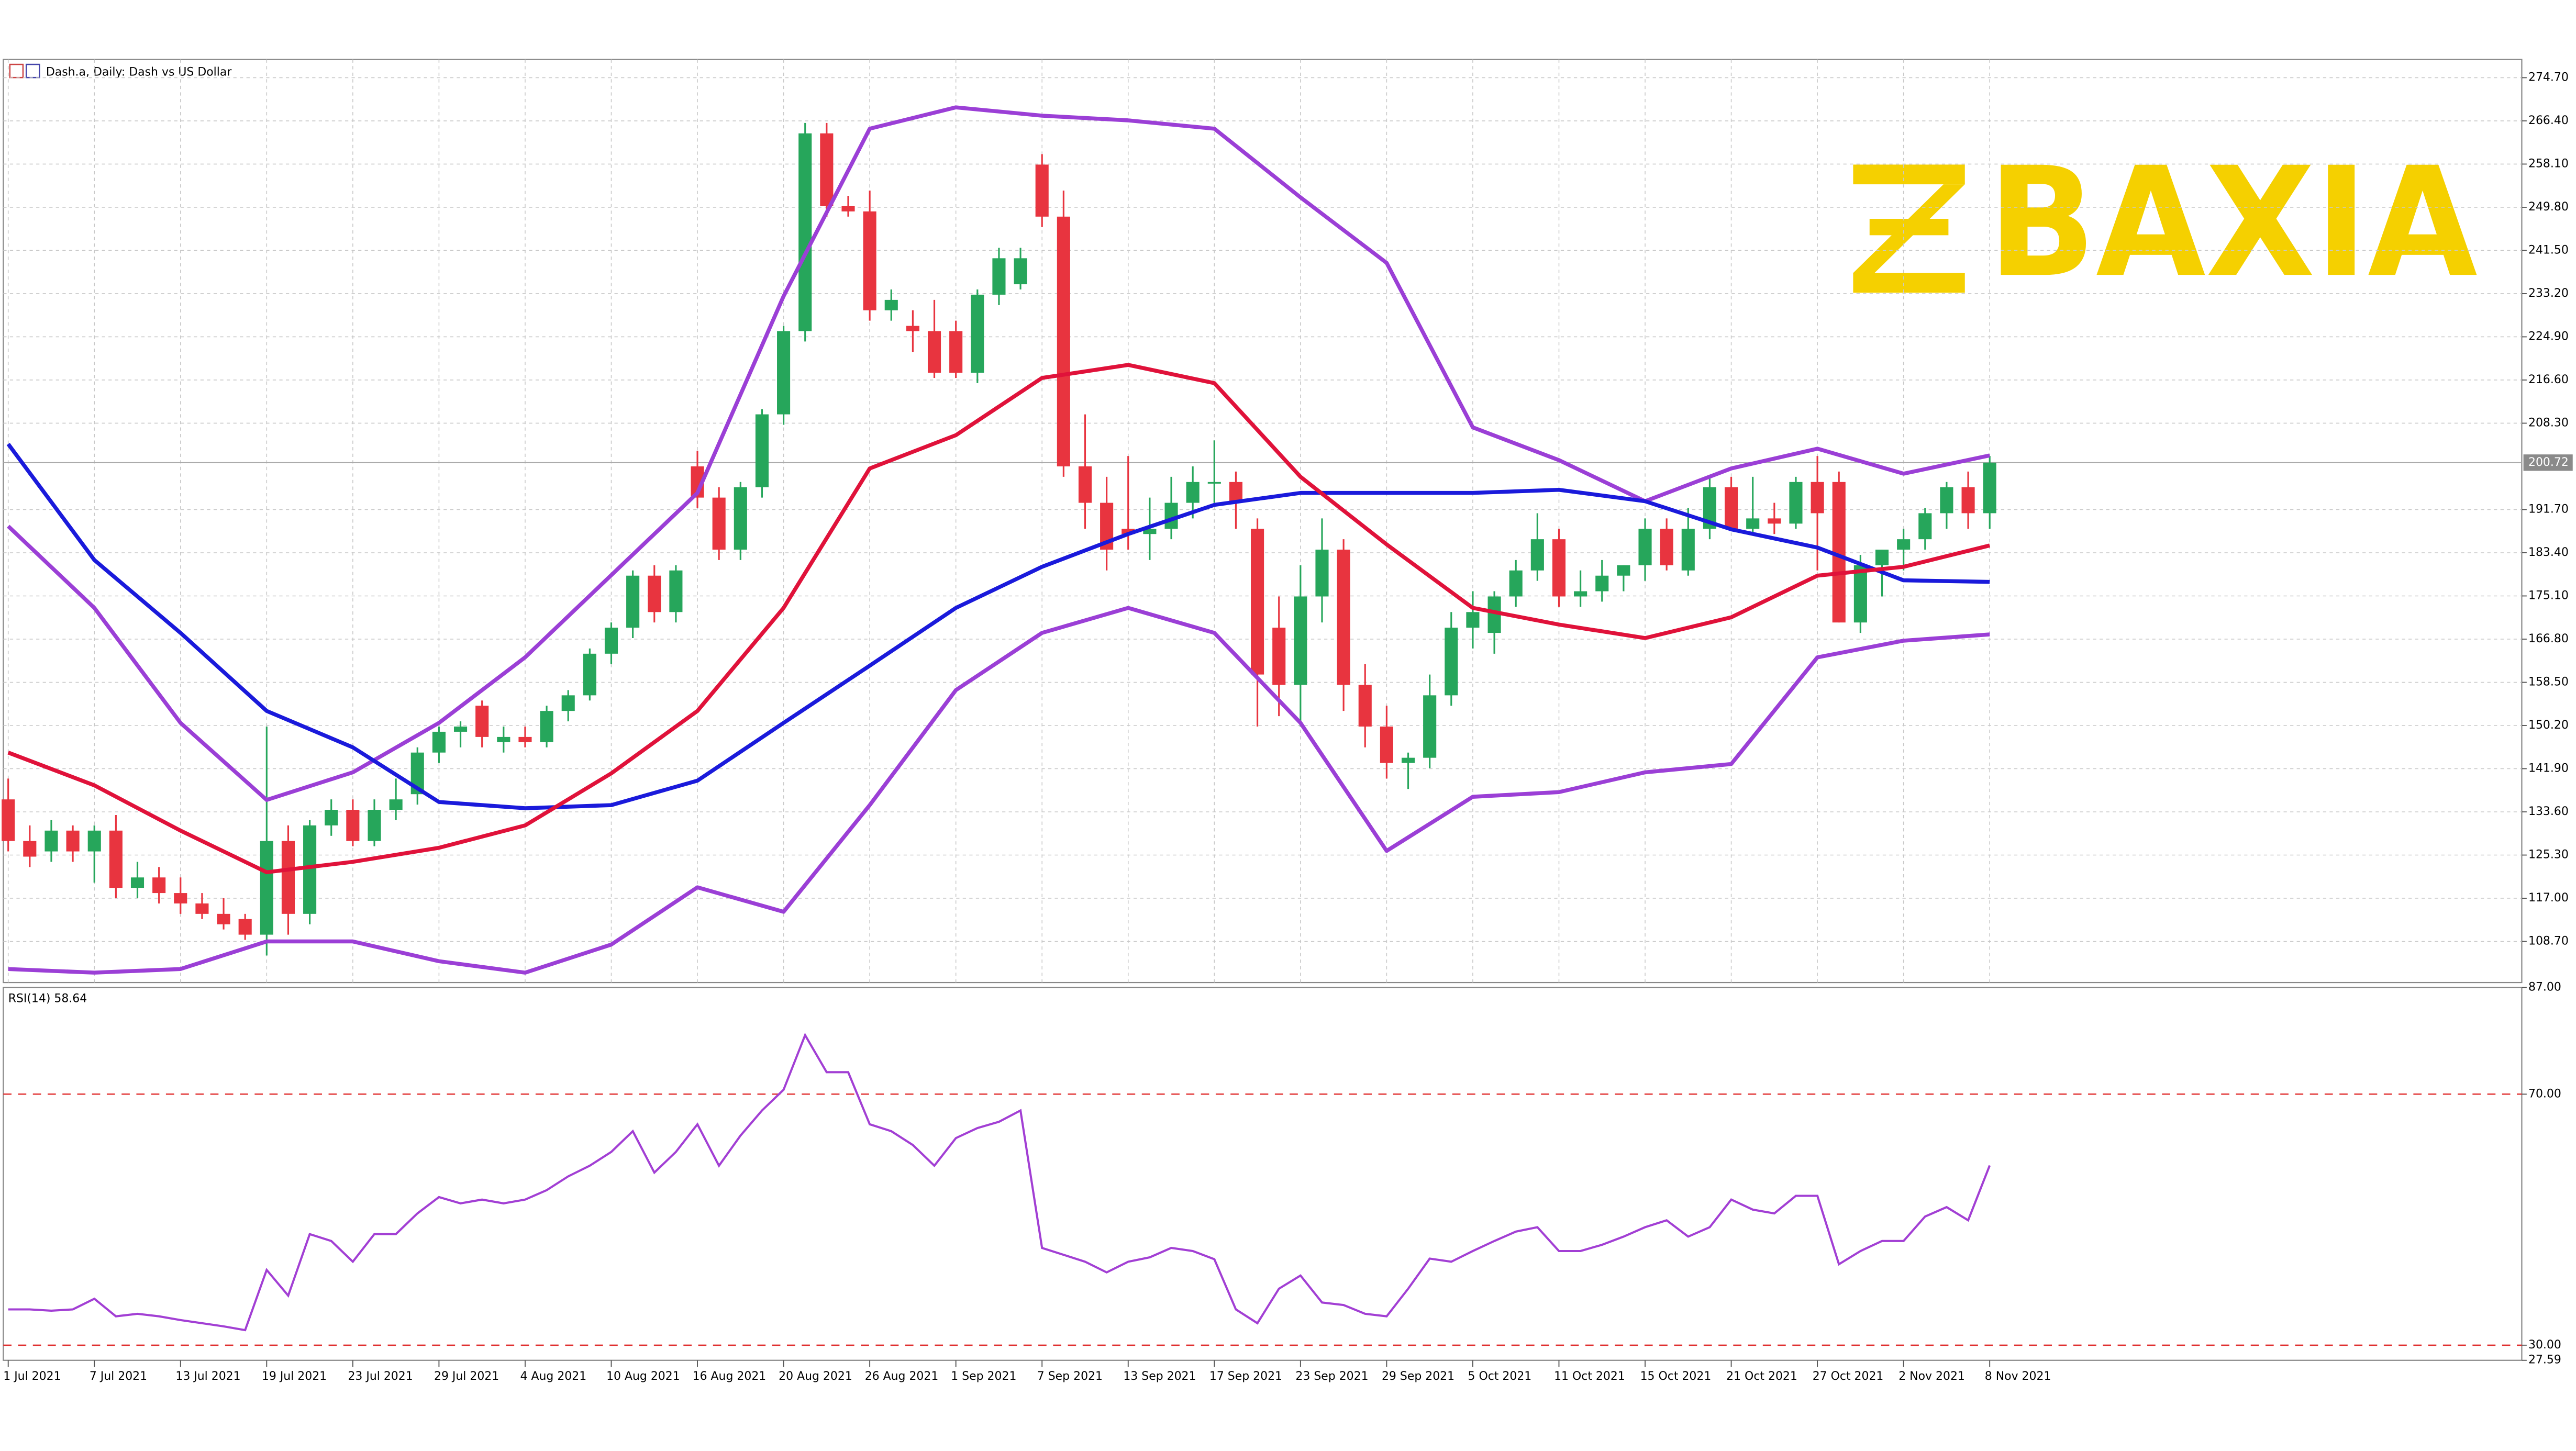  Describe the element at coordinates (1909, 283) in the screenshot. I see `logo-bar` at that location.